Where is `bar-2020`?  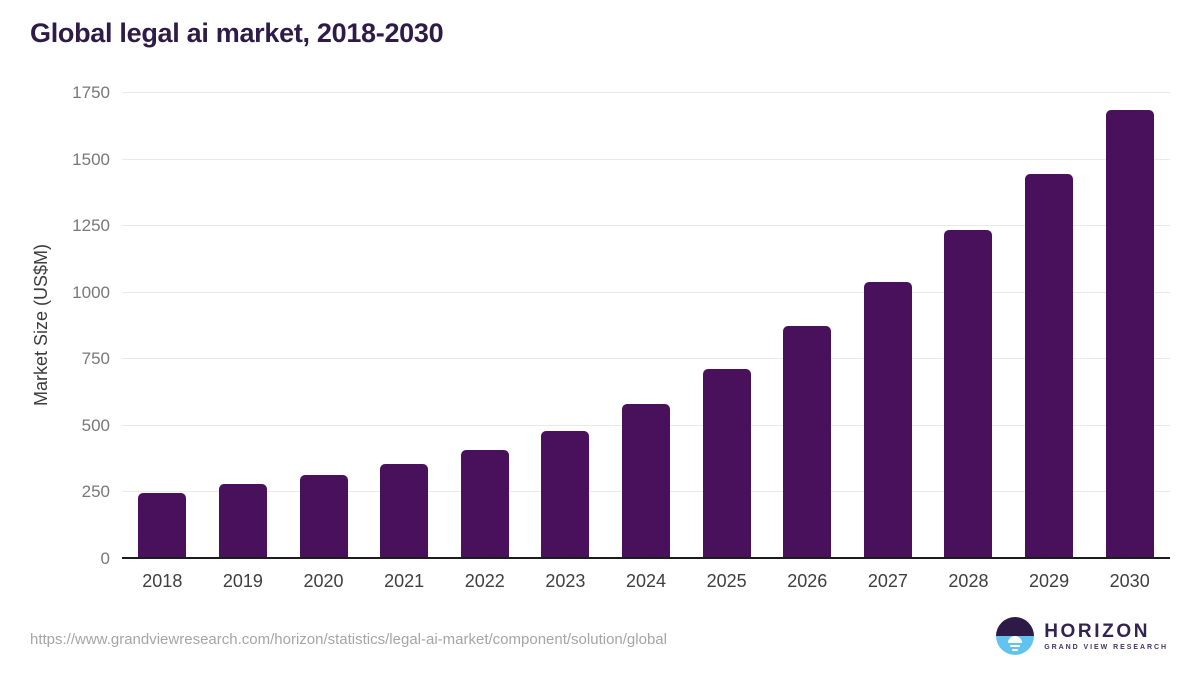 bar-2020 is located at coordinates (323, 516).